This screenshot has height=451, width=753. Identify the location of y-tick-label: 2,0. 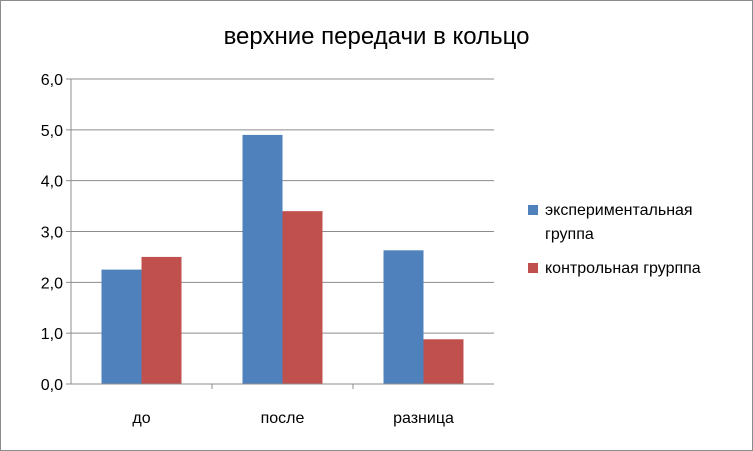
(52, 283).